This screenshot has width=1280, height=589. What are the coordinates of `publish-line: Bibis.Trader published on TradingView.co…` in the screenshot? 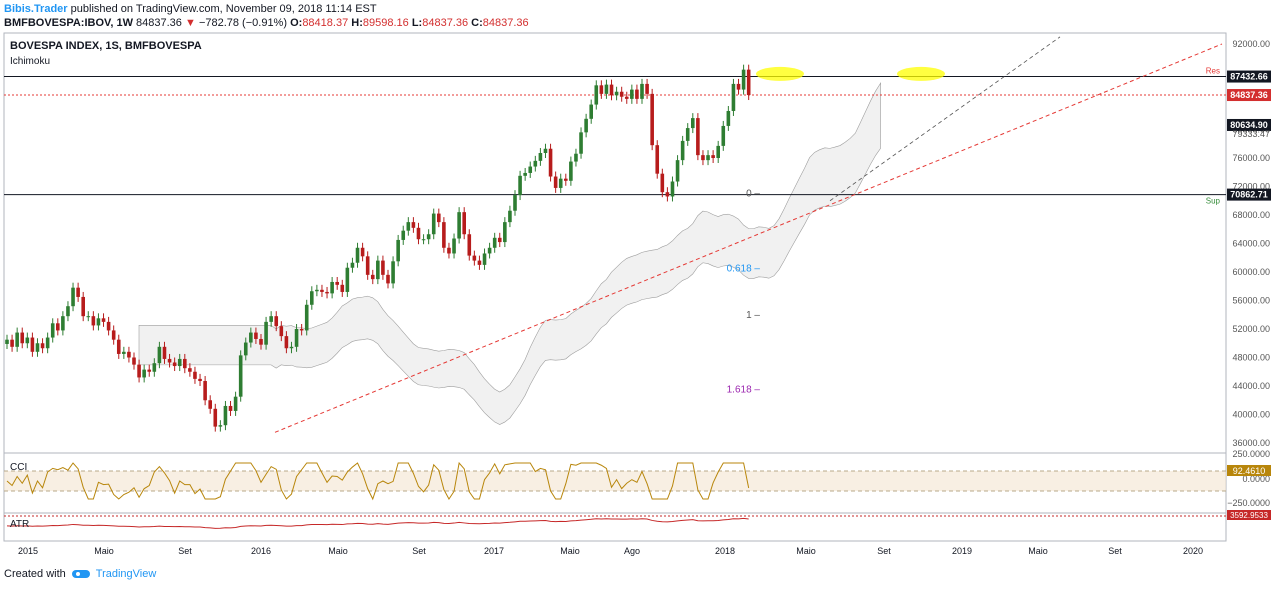 It's located at (190, 9).